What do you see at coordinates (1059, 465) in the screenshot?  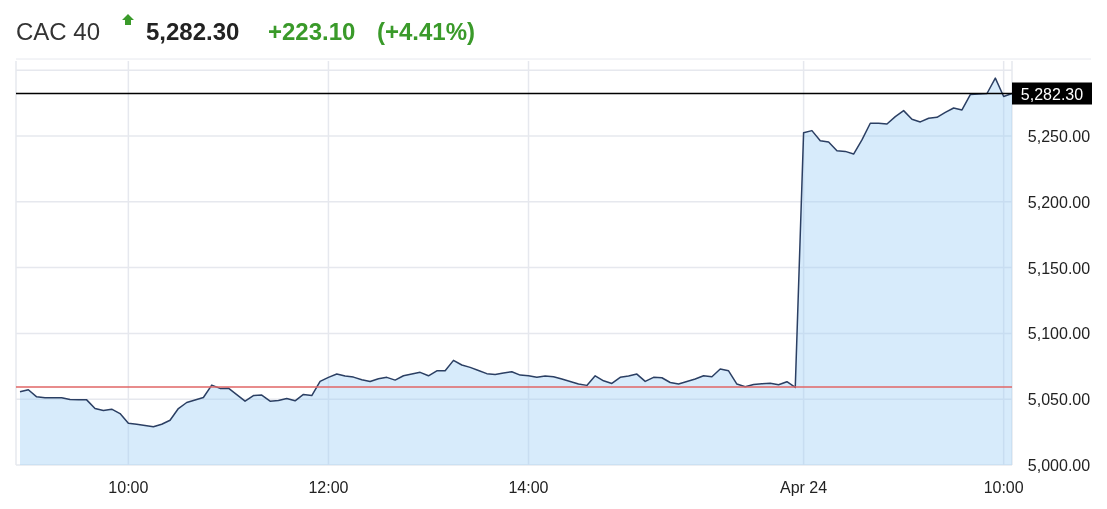 I see `y-tick-label: 5,000.00` at bounding box center [1059, 465].